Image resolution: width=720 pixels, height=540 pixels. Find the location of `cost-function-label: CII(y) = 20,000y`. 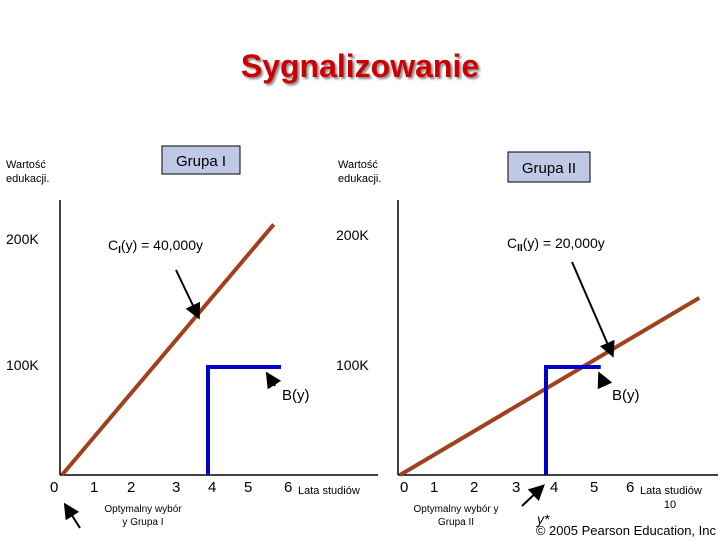

cost-function-label: CII(y) = 20,000y is located at coordinates (556, 244).